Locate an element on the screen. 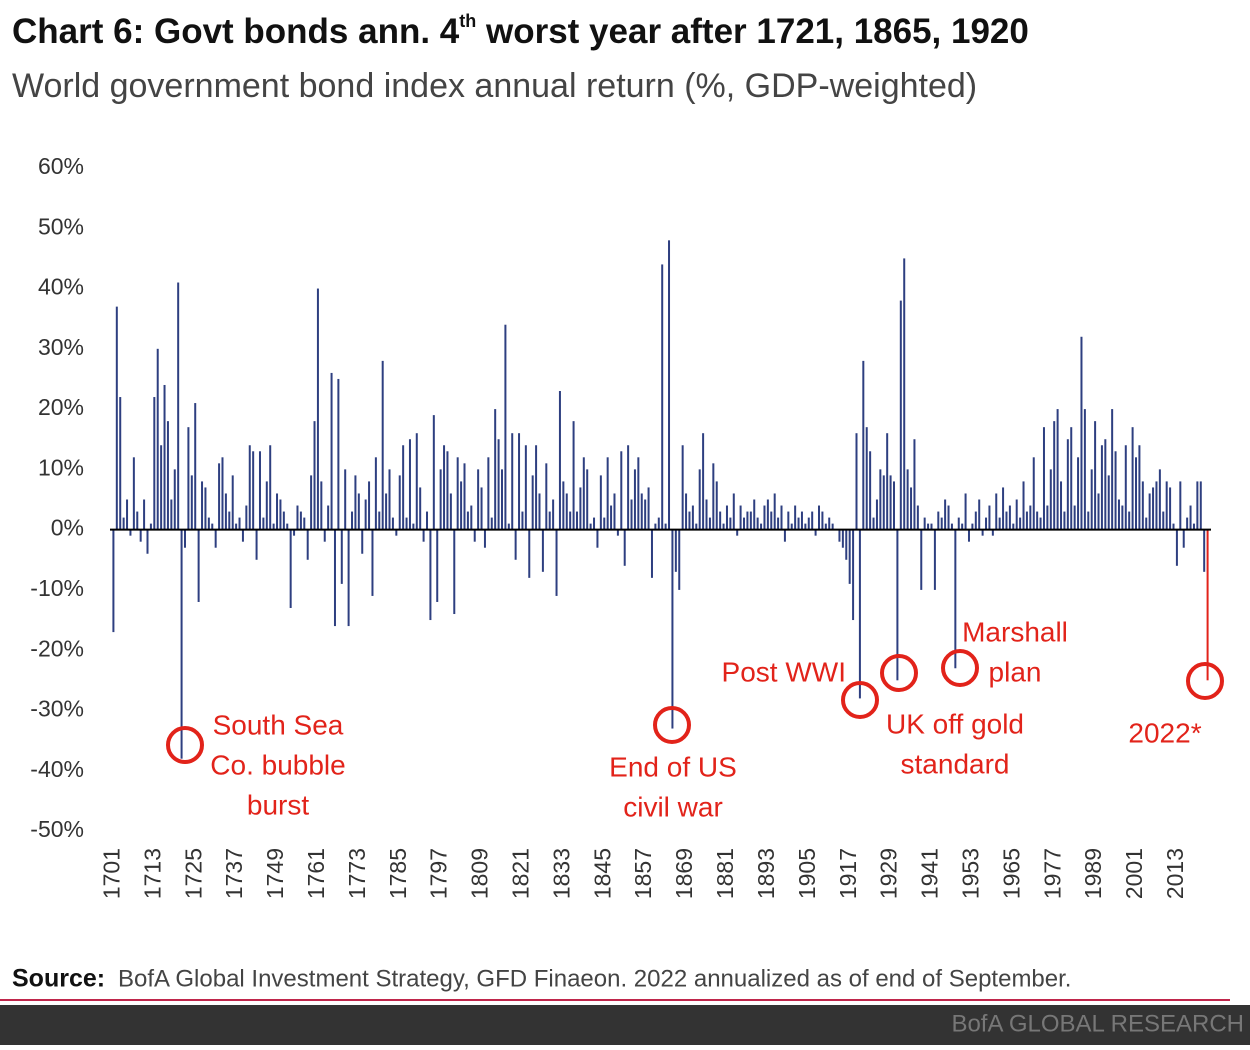 This screenshot has height=1050, width=1250. y-tick-label: 20% is located at coordinates (61, 407).